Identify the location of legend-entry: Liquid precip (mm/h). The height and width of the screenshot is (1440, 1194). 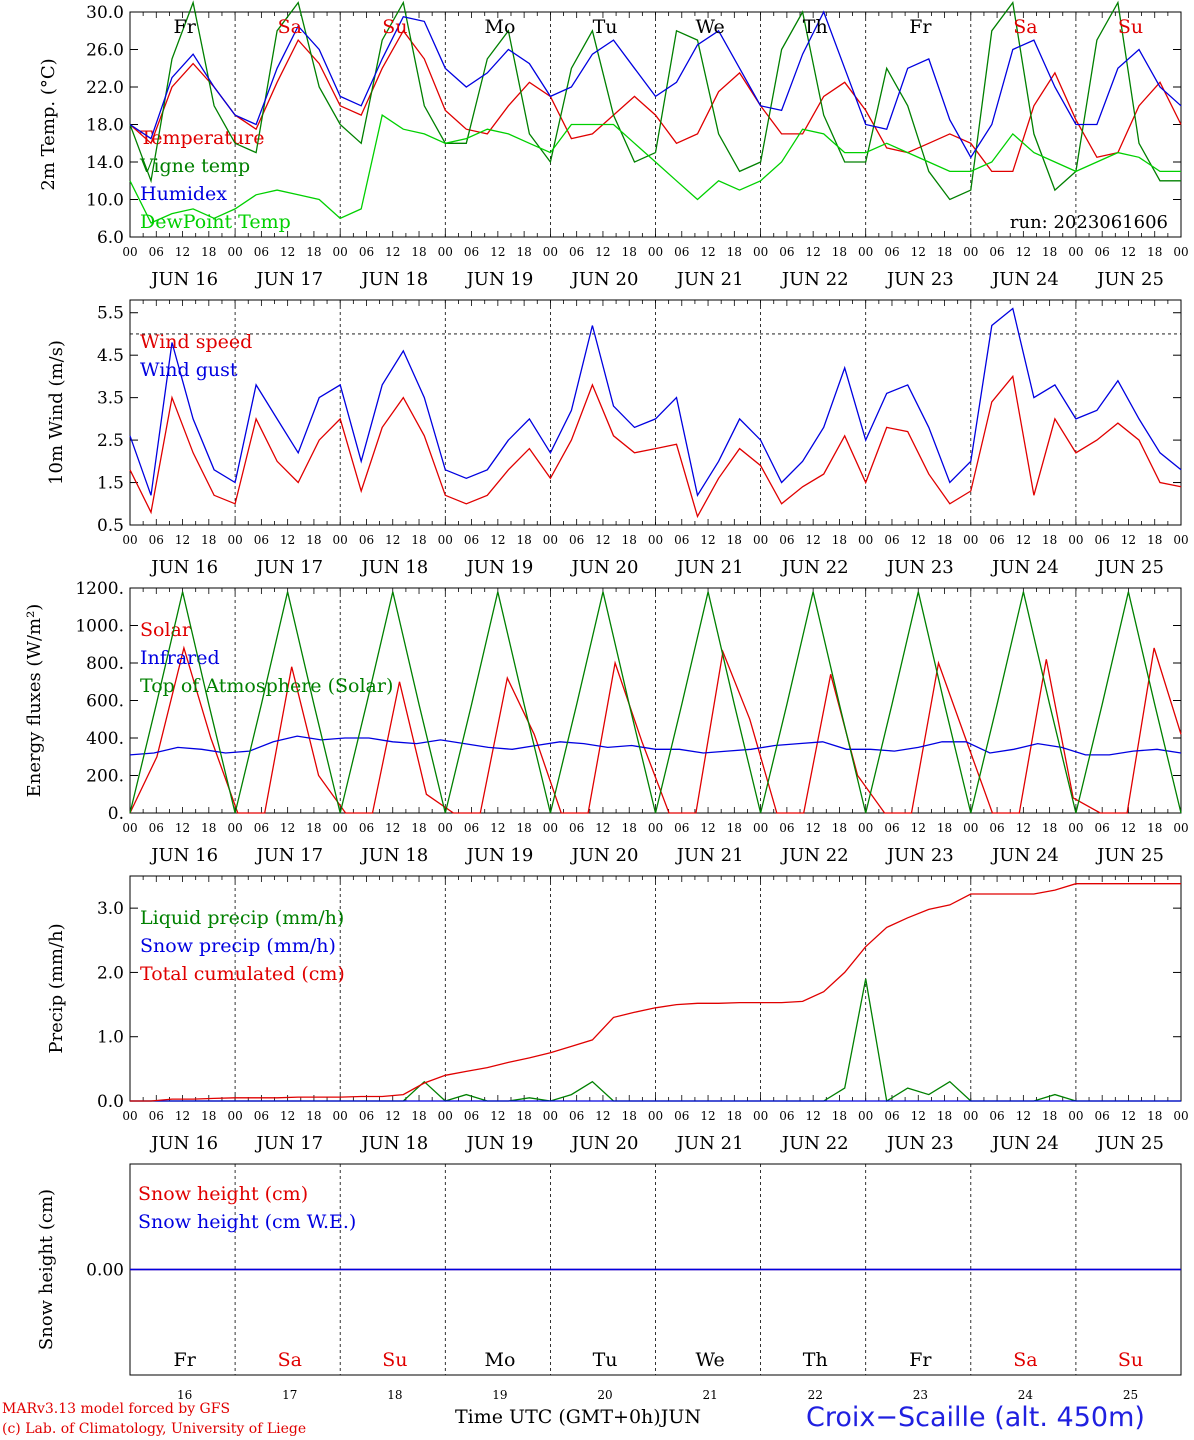
(242, 918).